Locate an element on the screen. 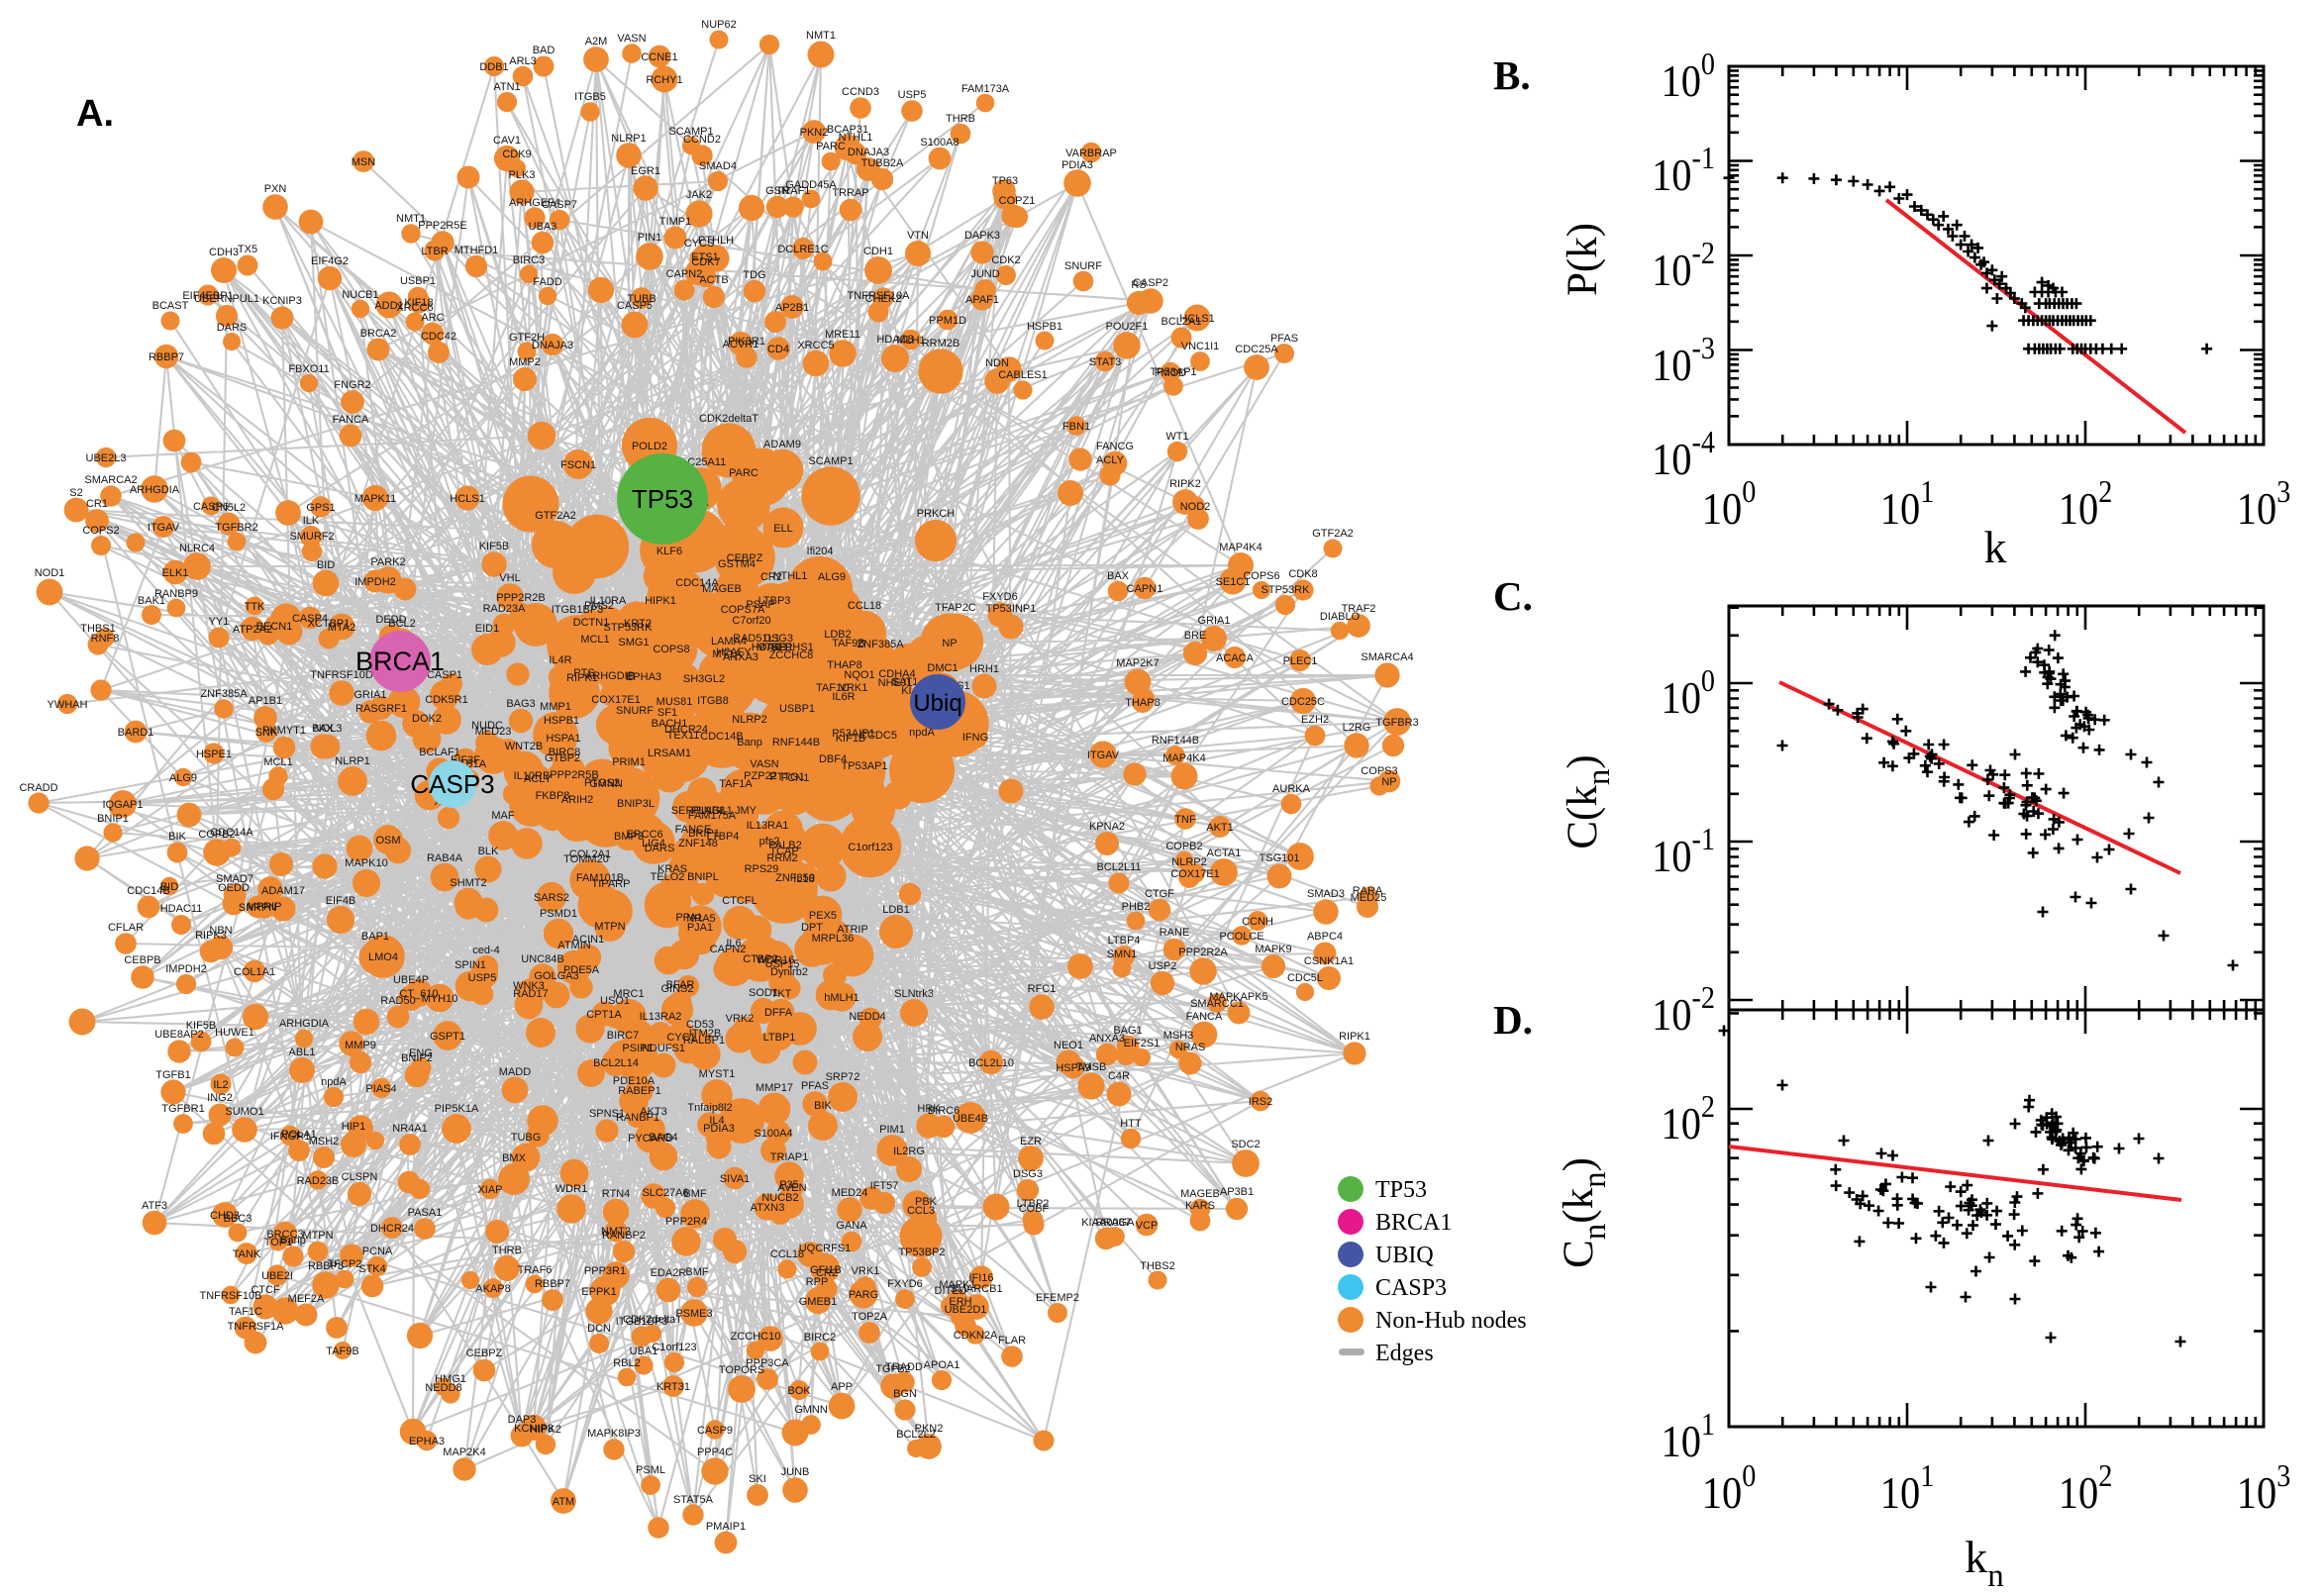 The image size is (2323, 1596). svg-text: EDA2R is located at coordinates (669, 1273).